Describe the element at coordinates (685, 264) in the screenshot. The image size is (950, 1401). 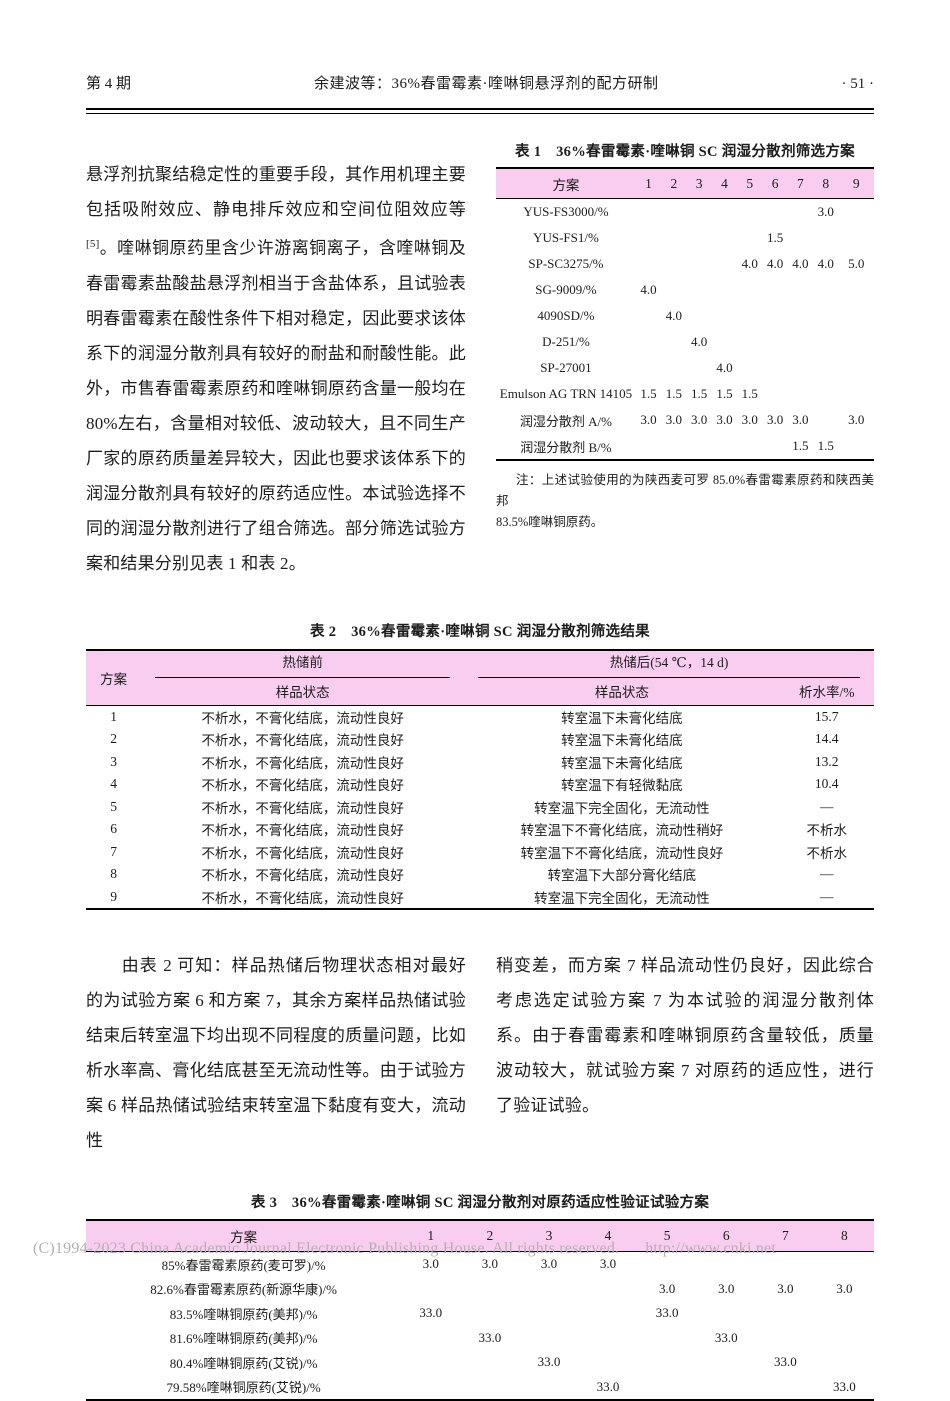
I see `table-row: SP-SC3275/% 4.0 4.0 4.0 4.0 5.0` at that location.